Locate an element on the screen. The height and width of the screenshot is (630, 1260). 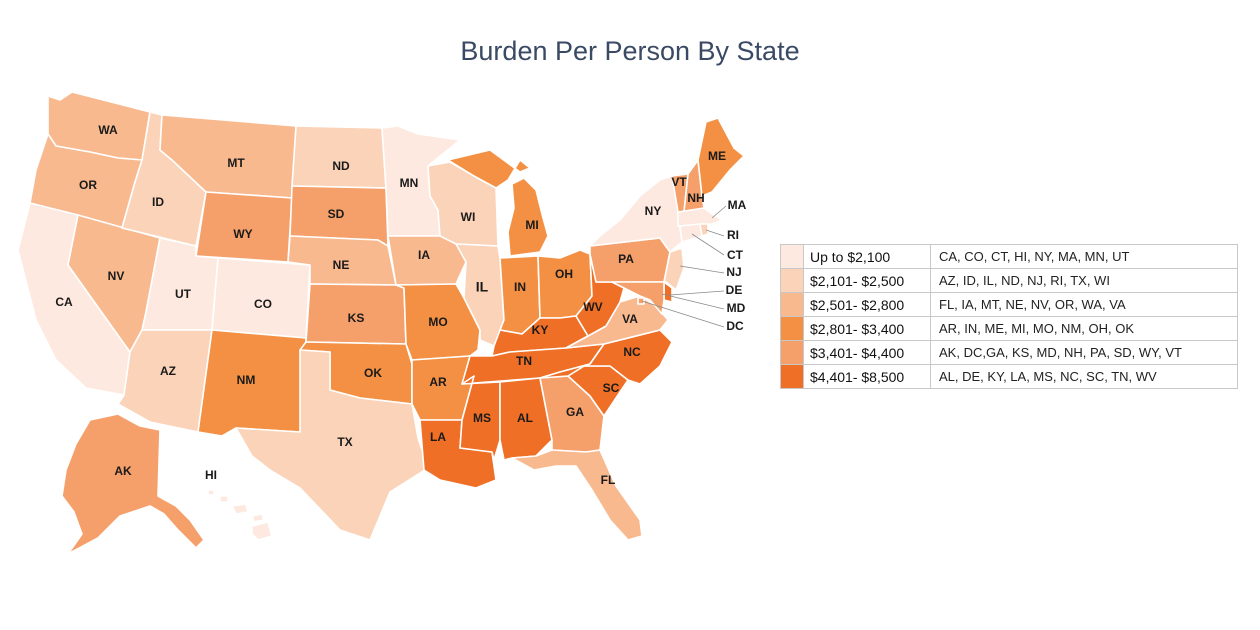
state-label-WI: WI is located at coordinates (468, 217).